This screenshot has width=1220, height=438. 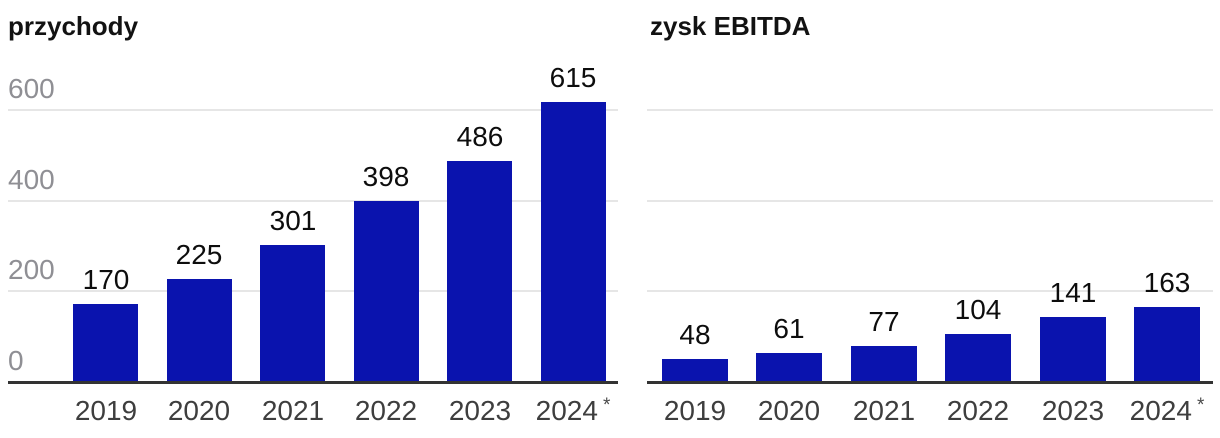 I want to click on bar-value-label: 104, so click(x=978, y=309).